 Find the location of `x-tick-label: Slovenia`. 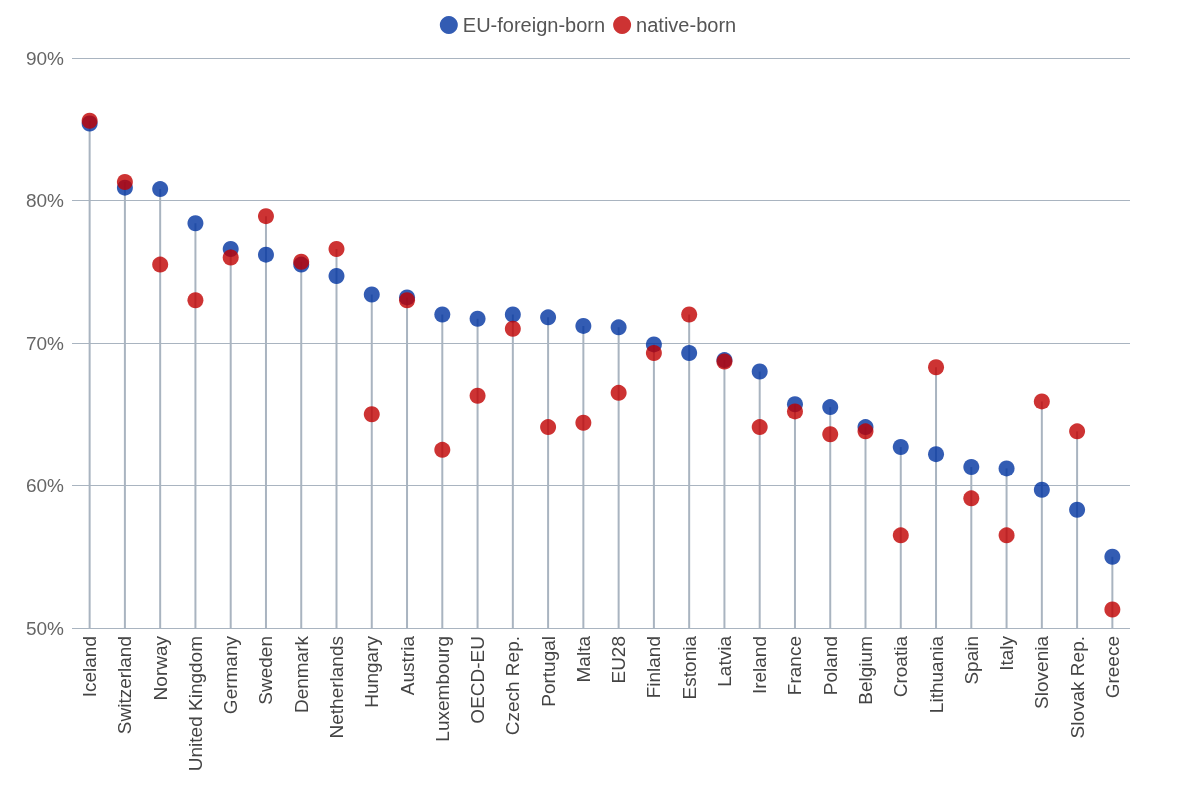

x-tick-label: Slovenia is located at coordinates (1042, 672).